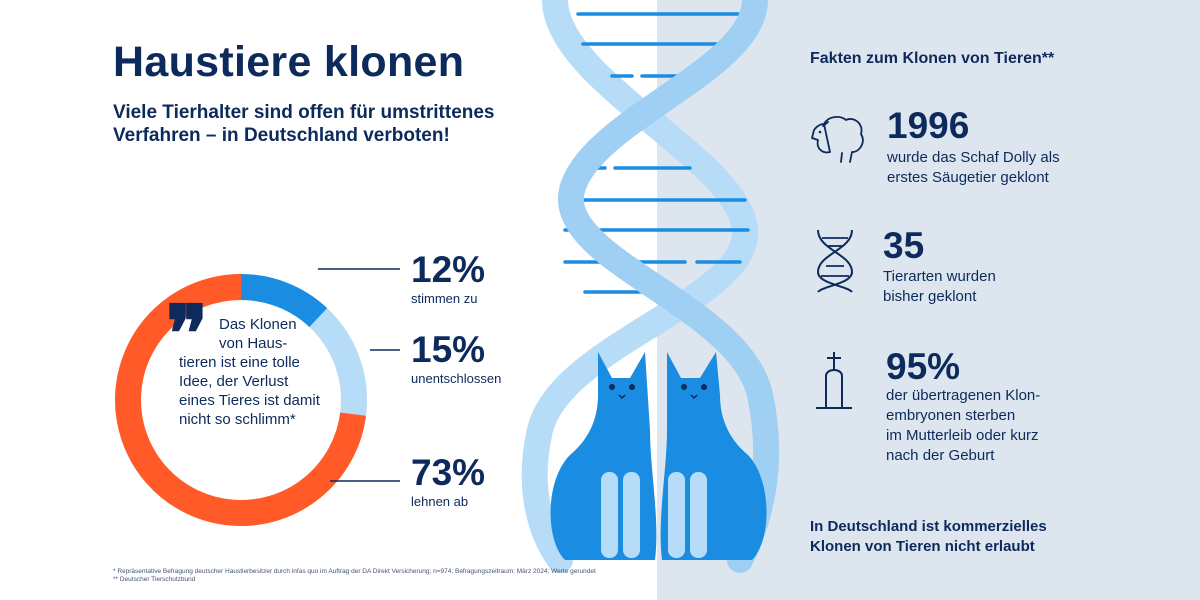 The image size is (1200, 600). Describe the element at coordinates (928, 125) in the screenshot. I see `fact-number: 1996` at that location.